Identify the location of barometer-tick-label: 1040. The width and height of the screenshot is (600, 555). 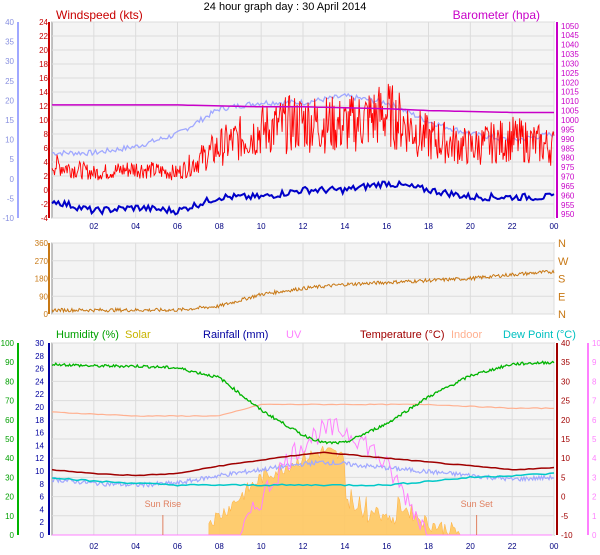
(570, 45).